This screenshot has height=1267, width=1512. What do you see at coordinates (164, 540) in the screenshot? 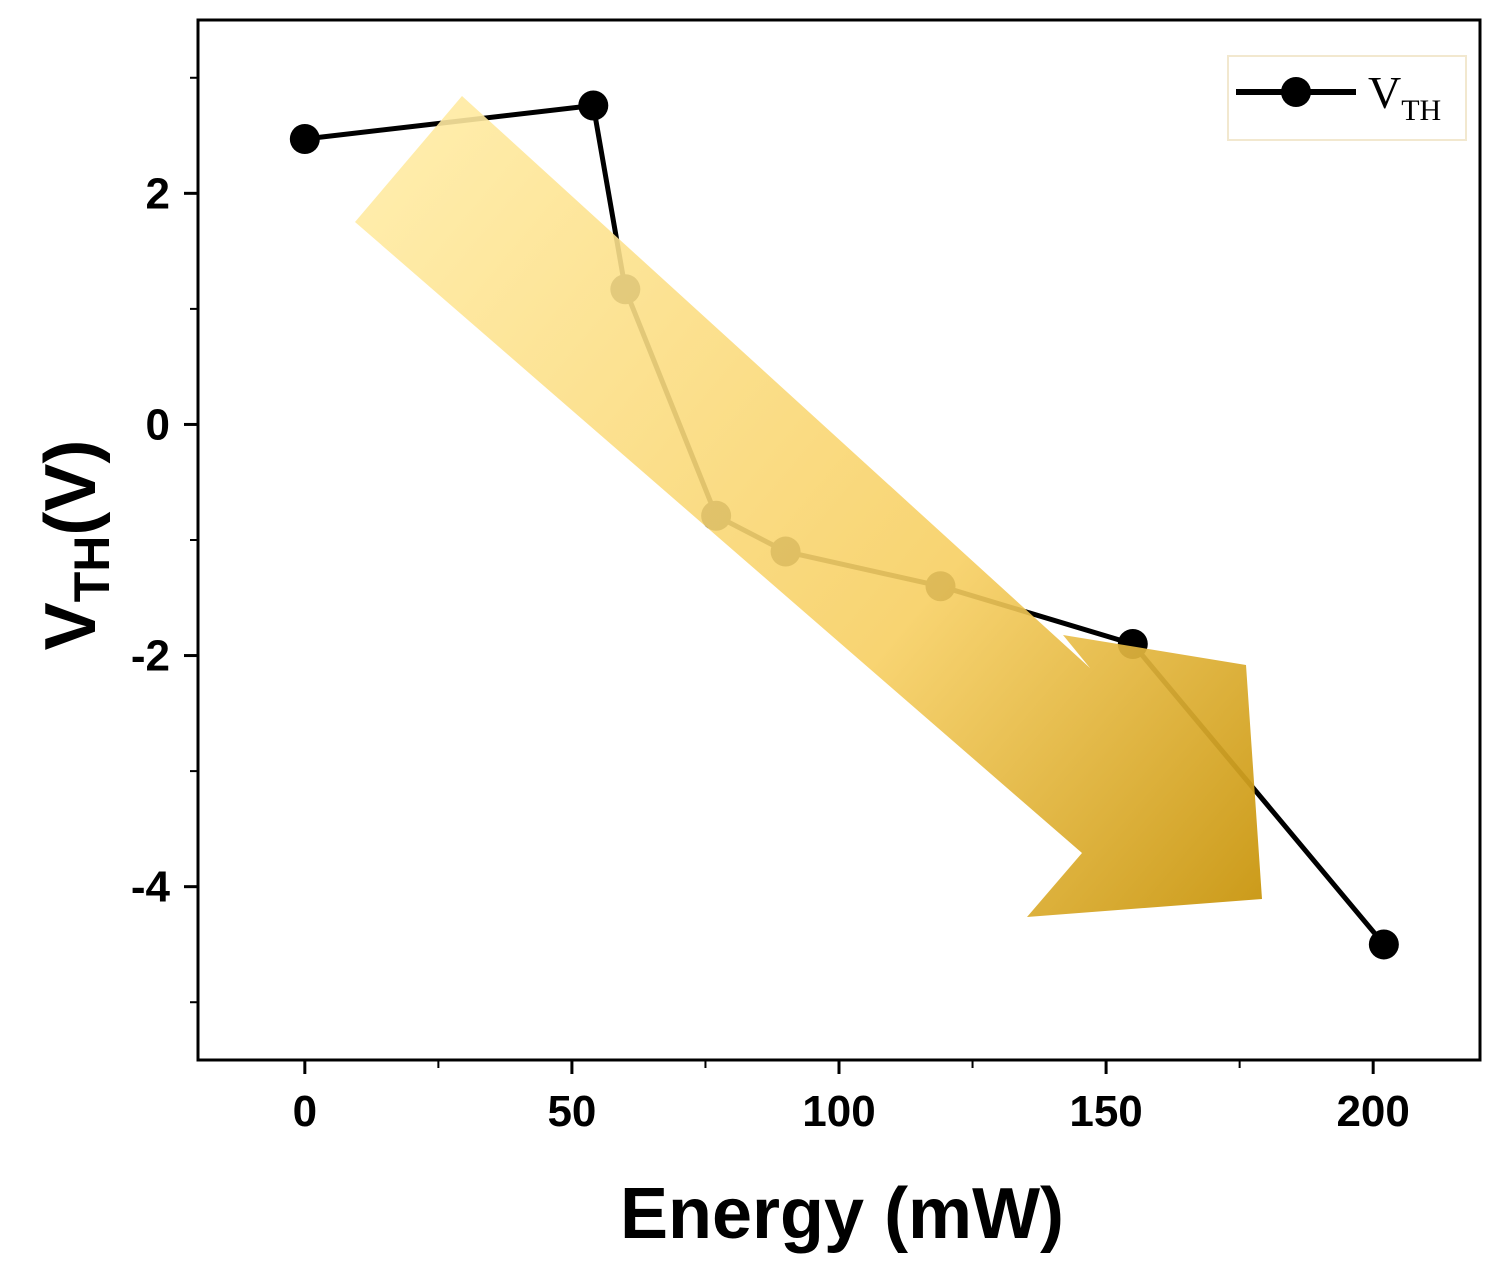
I see `y-axis: 2 0 -2 -4` at bounding box center [164, 540].